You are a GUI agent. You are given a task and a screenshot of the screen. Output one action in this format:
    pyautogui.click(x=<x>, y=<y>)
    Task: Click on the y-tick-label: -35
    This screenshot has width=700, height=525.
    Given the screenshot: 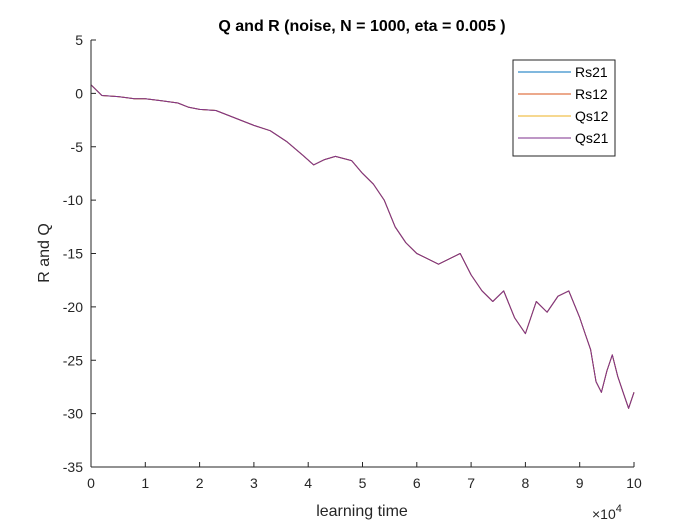 What is the action you would take?
    pyautogui.click(x=73, y=467)
    